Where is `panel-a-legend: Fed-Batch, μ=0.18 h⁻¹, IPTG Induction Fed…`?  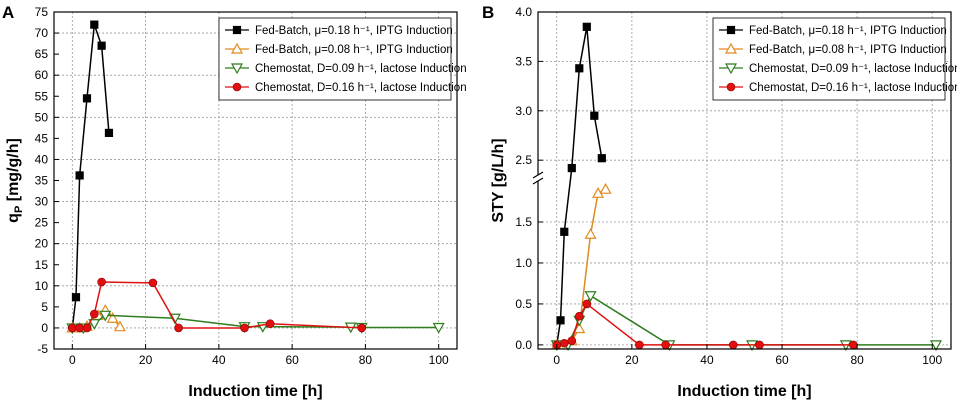 panel-a-legend: Fed-Batch, μ=0.18 h⁻¹, IPTG Induction Fed… is located at coordinates (342, 59).